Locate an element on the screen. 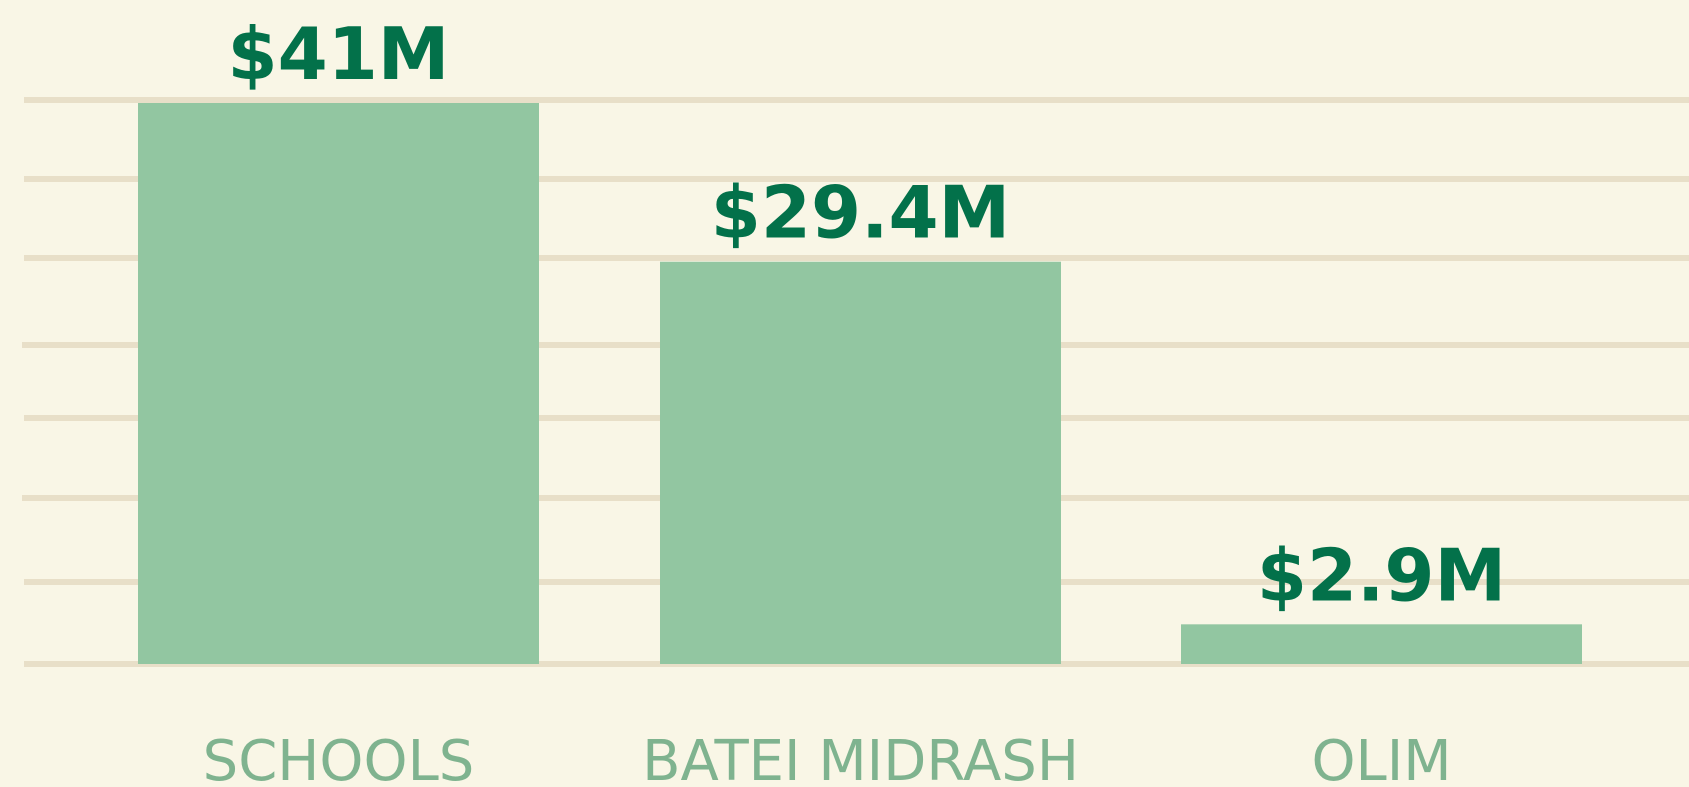  category-label: SCHOOLS is located at coordinates (339, 758).